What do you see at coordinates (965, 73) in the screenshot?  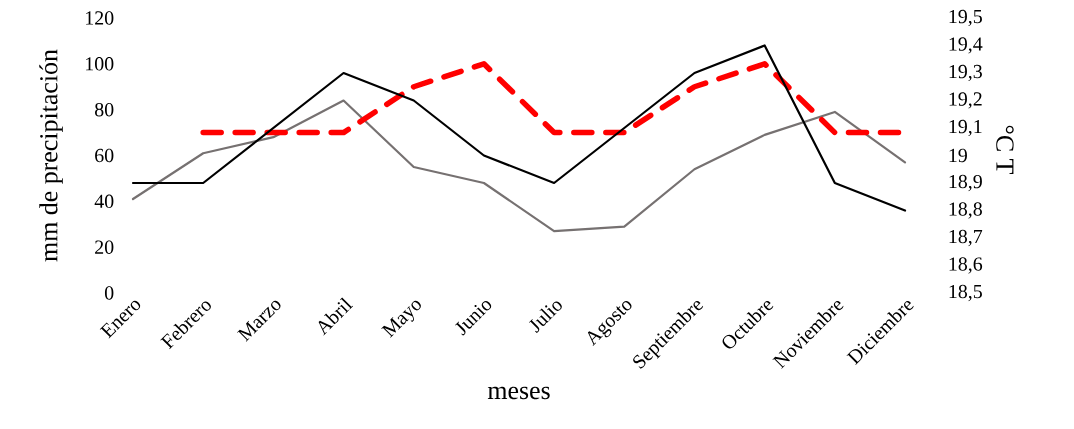 I see `y2-tick-label: 19,3` at bounding box center [965, 73].